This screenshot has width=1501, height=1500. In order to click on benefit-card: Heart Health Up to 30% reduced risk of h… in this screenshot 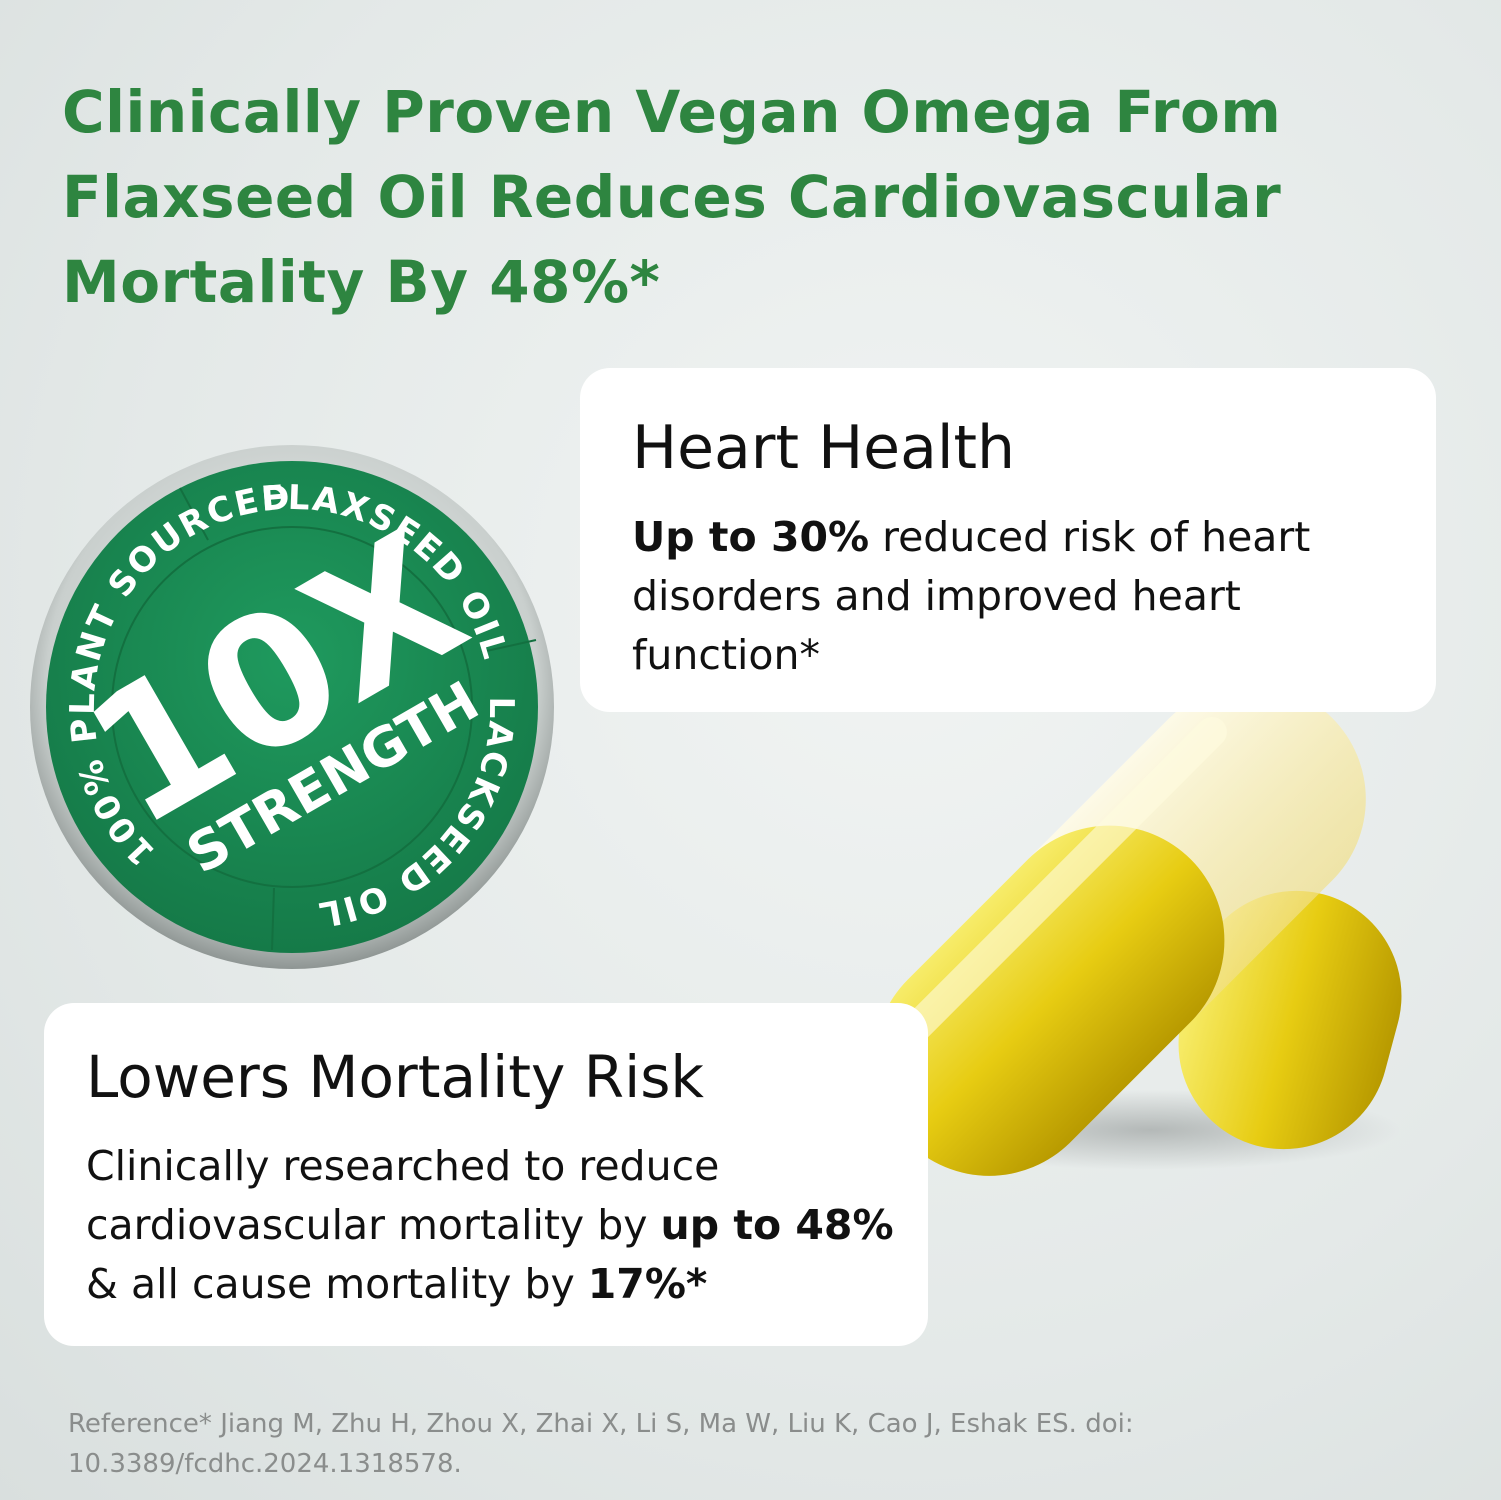, I will do `click(1008, 540)`.